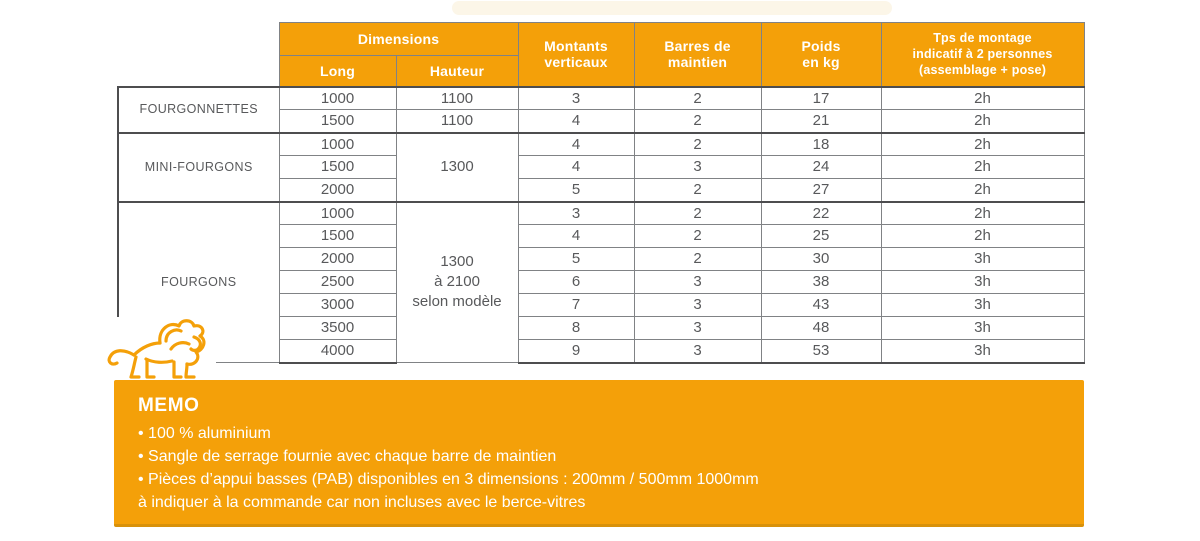 The image size is (1200, 541). I want to click on col-header-long: Long, so click(337, 71).